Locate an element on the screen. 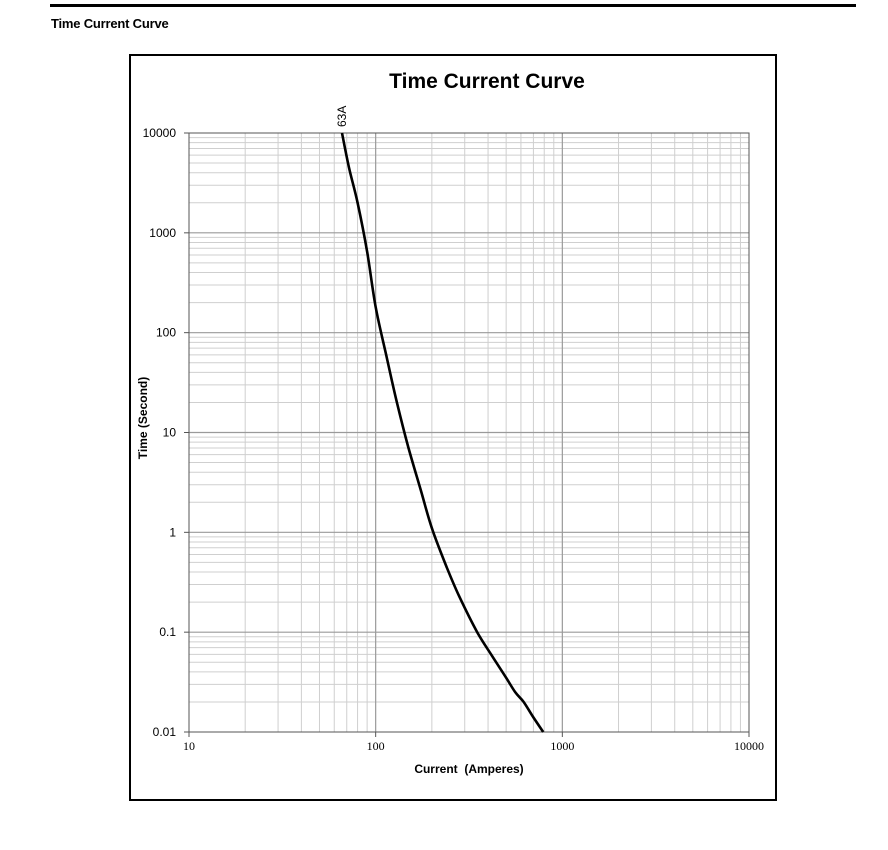 Image resolution: width=888 pixels, height=850 pixels. x-tick-label: 10 is located at coordinates (189, 746).